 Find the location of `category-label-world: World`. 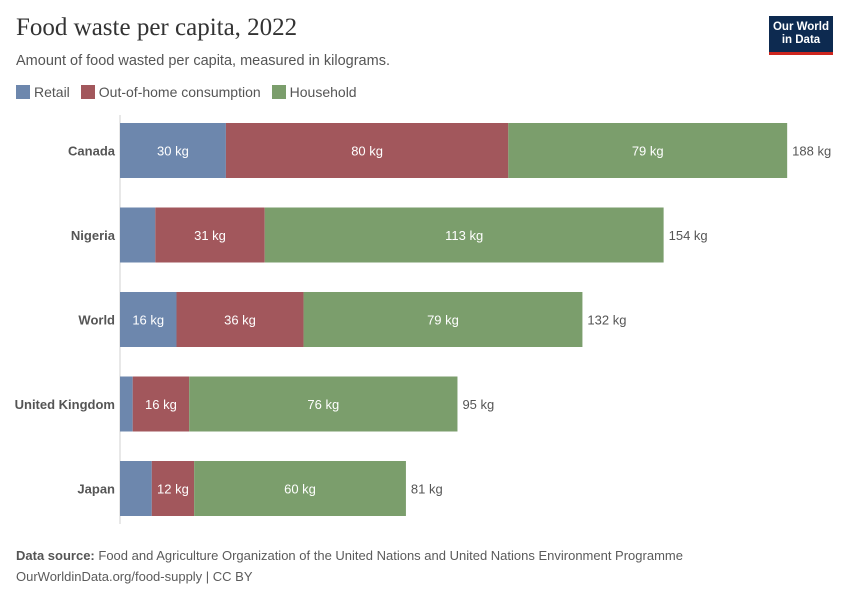

category-label-world: World is located at coordinates (96, 320).